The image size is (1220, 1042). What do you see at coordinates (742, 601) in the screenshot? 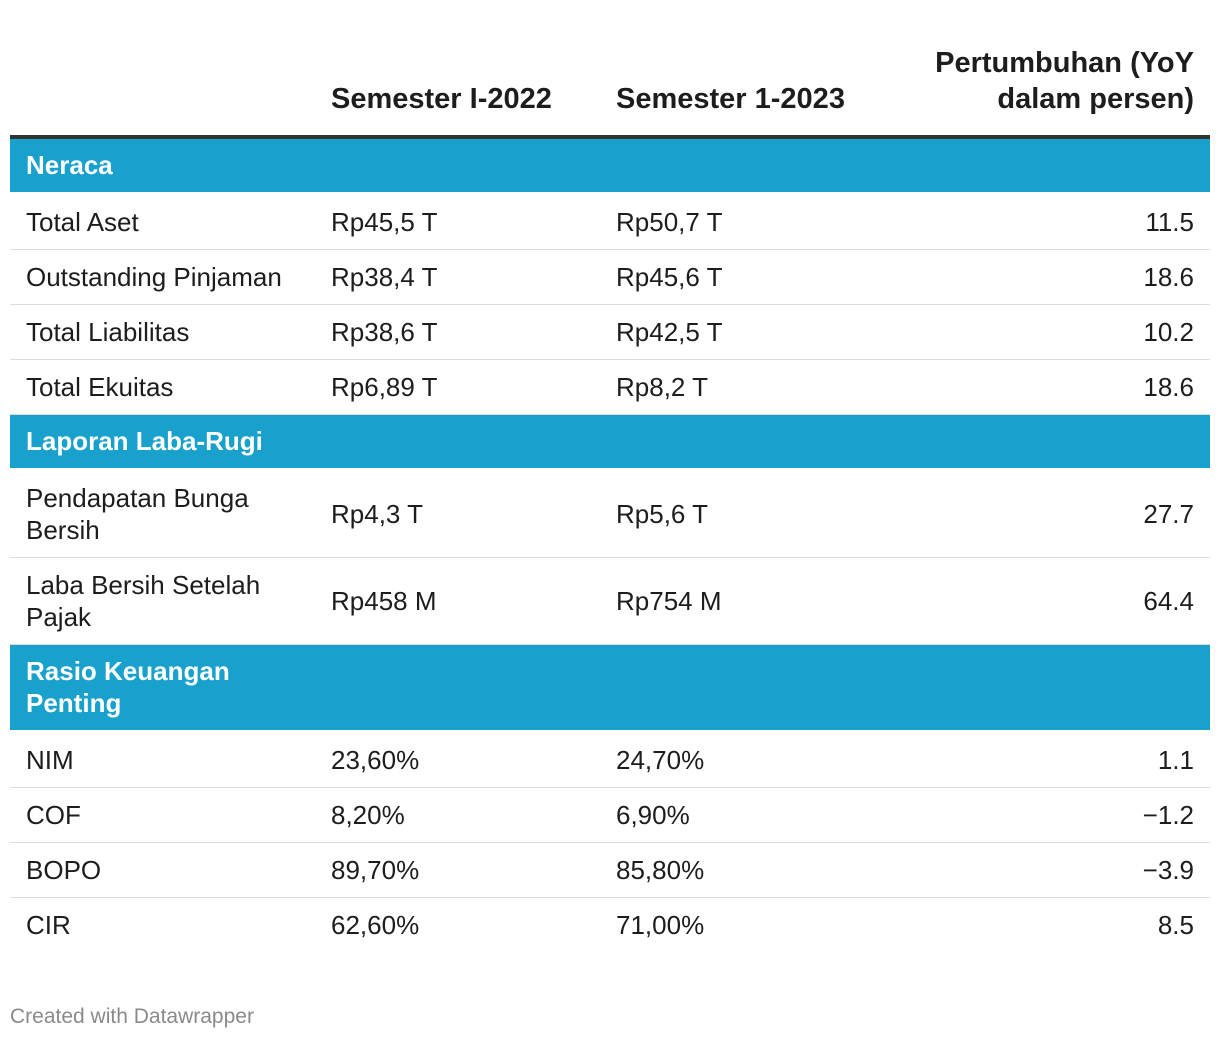
I see `cell-semester-2023: Rp754 M` at bounding box center [742, 601].